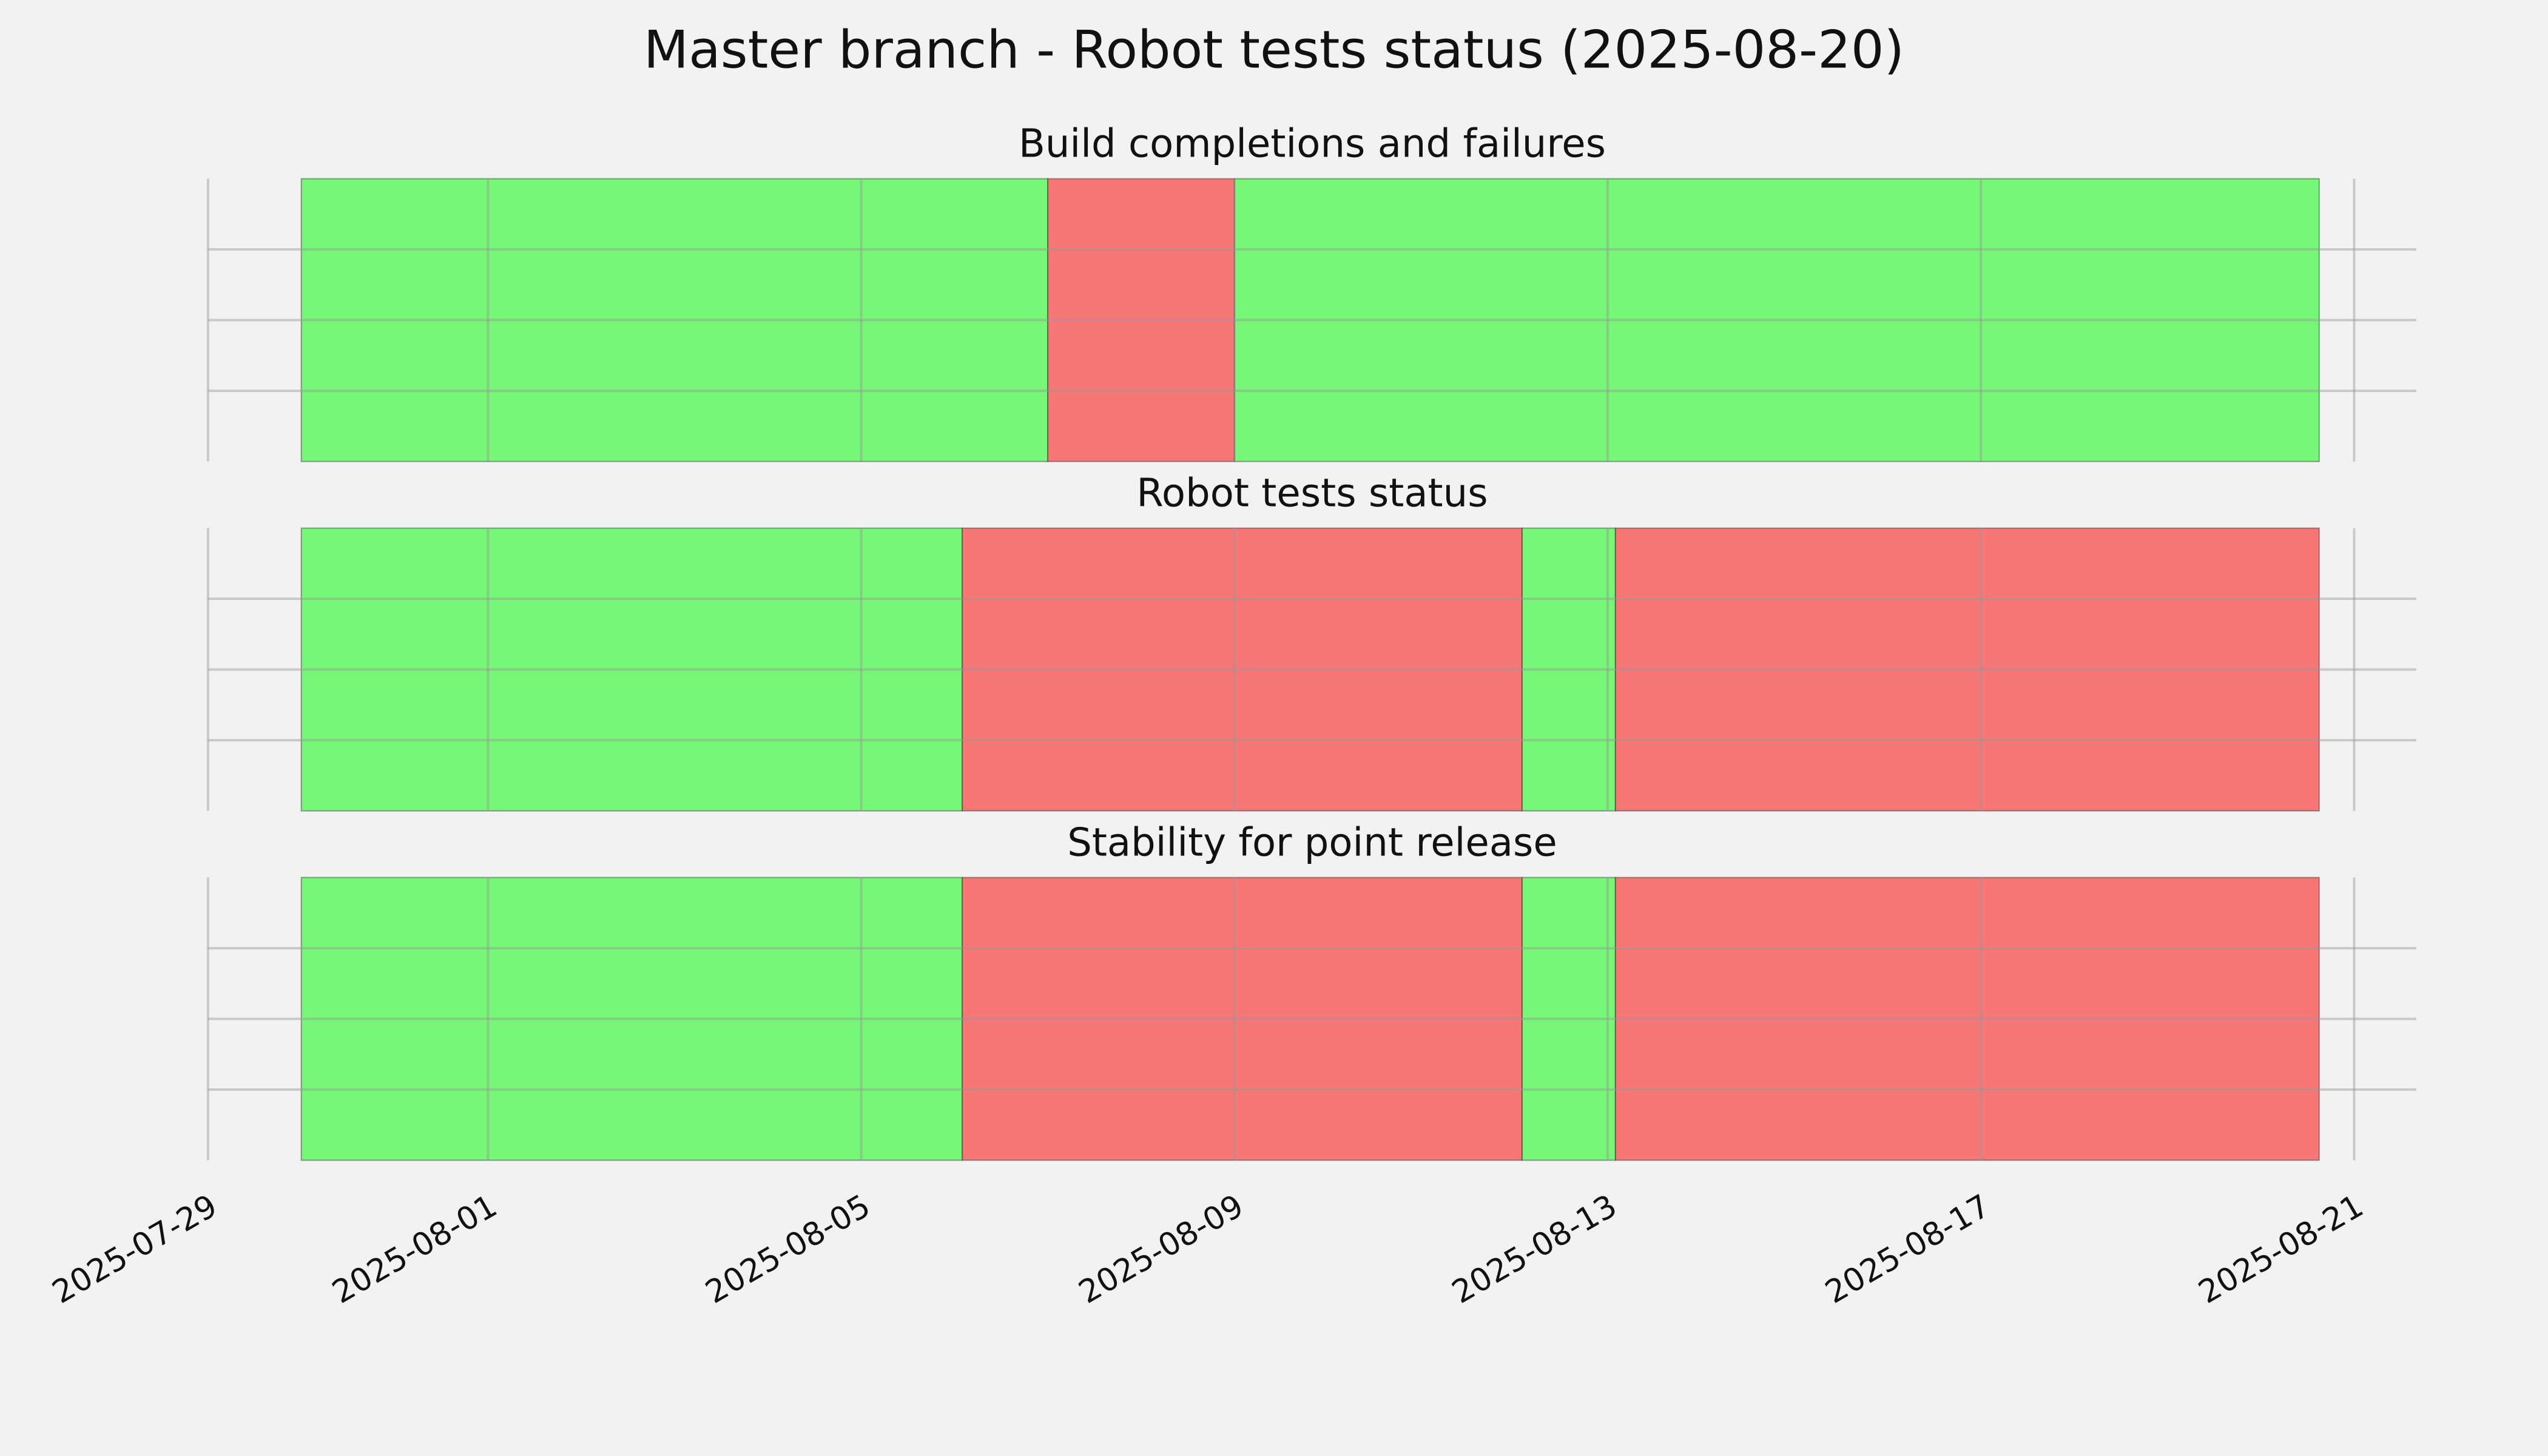  What do you see at coordinates (1312, 493) in the screenshot?
I see `panel-title: Robot tests status` at bounding box center [1312, 493].